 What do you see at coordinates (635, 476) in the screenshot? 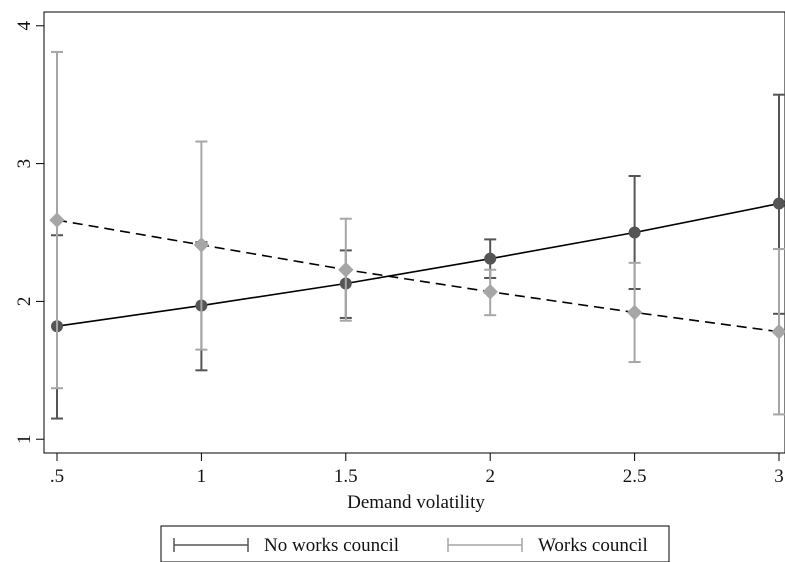
I see `x-tick-label-4: 2.5` at bounding box center [635, 476].